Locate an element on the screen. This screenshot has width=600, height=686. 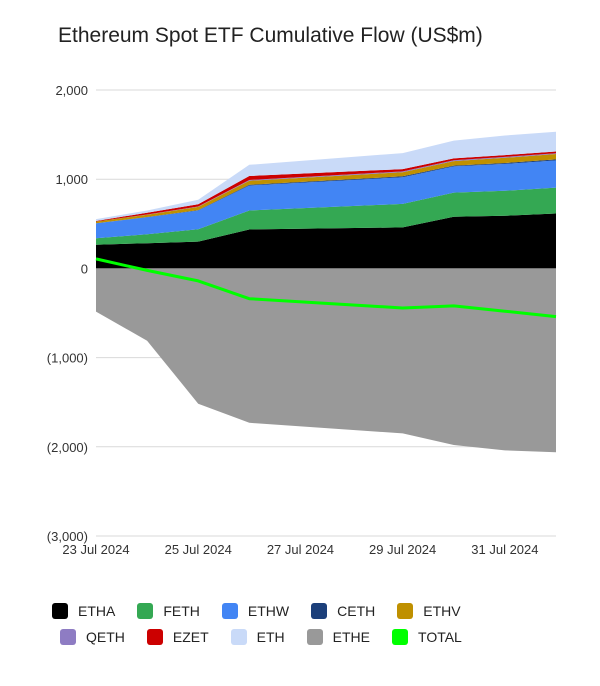
chart-title: Ethereum Spot ETF Cumulative Flow (US$m) is located at coordinates (270, 35).